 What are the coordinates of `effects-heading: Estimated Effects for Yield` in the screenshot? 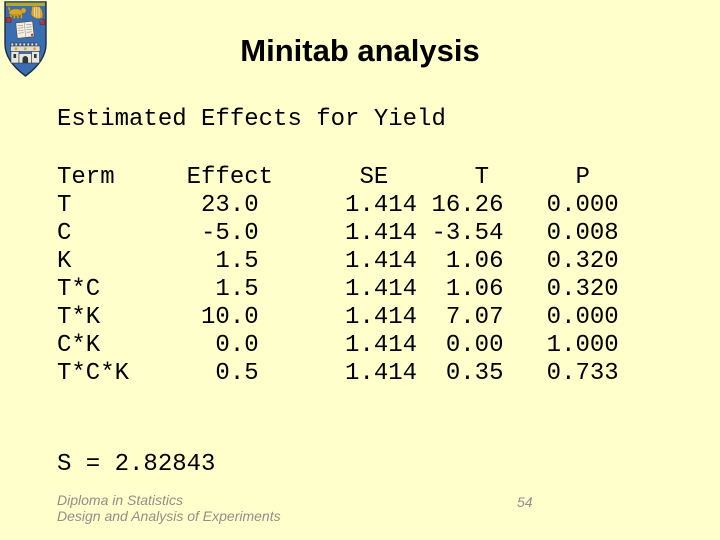 It's located at (251, 119).